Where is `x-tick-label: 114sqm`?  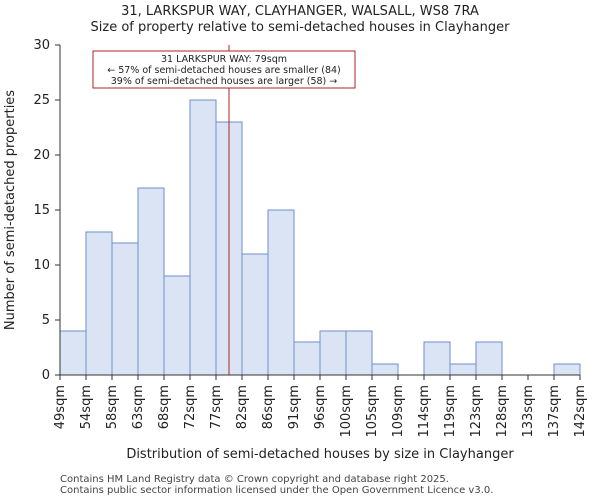
x-tick-label: 114sqm is located at coordinates (424, 411).